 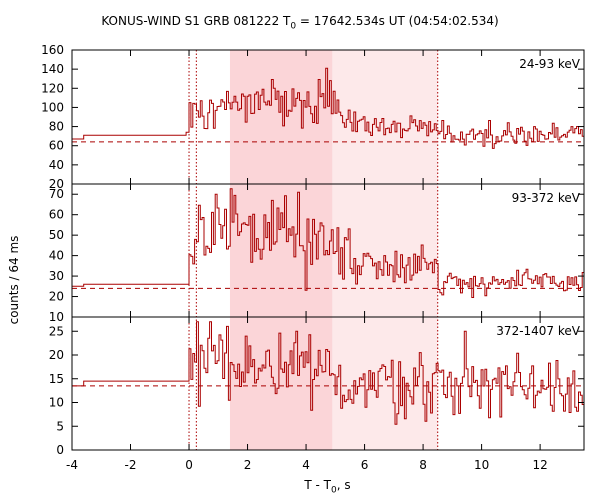 I want to click on y-tick-label: 140, so click(x=52, y=69).